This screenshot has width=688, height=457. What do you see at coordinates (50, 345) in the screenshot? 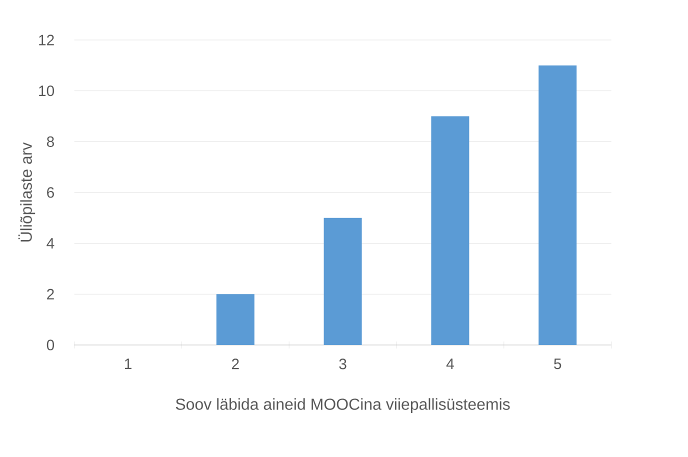
I see `y-tick-label: 0` at bounding box center [50, 345].